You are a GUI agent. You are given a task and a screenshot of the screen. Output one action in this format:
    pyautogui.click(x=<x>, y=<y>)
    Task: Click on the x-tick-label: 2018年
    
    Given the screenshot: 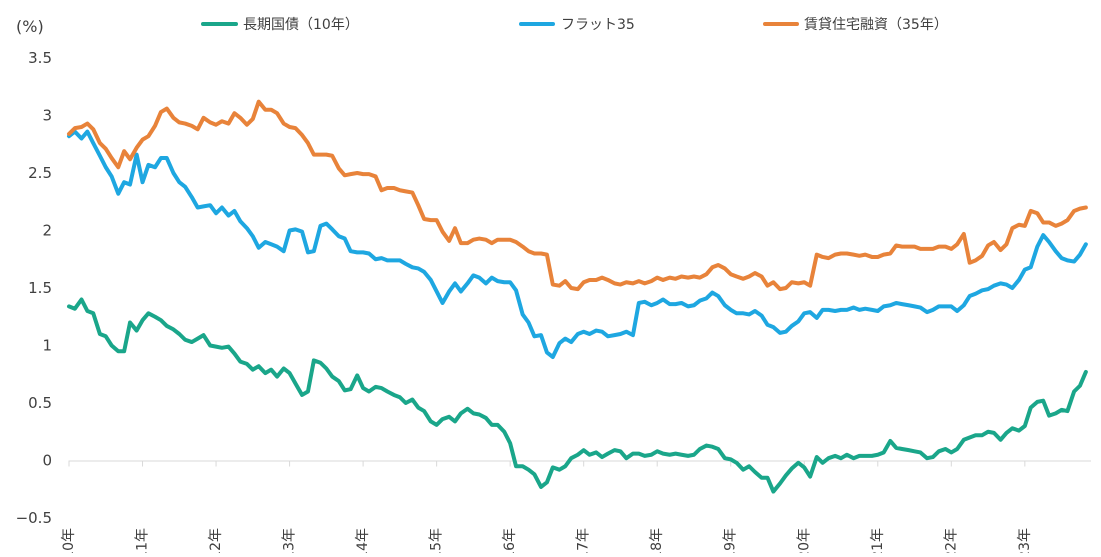 What is the action you would take?
    pyautogui.click(x=657, y=540)
    